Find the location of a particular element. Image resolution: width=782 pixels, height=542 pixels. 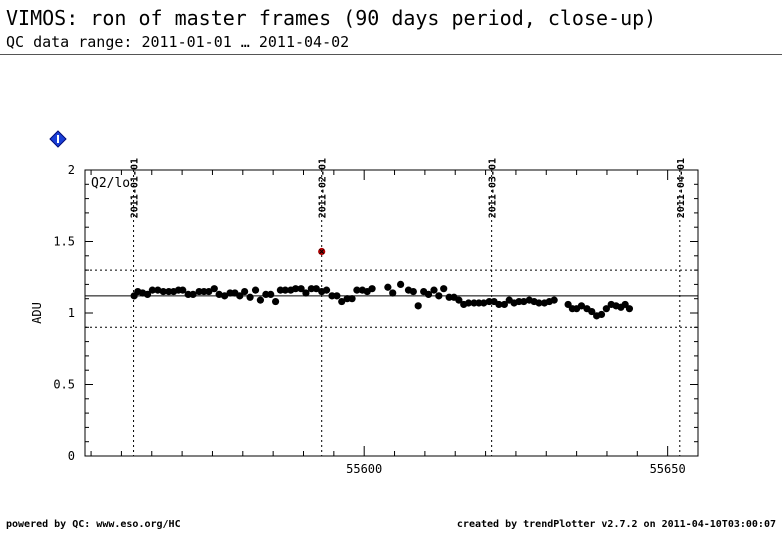

date-marker-label: 2011-03-01 is located at coordinates (493, 188).